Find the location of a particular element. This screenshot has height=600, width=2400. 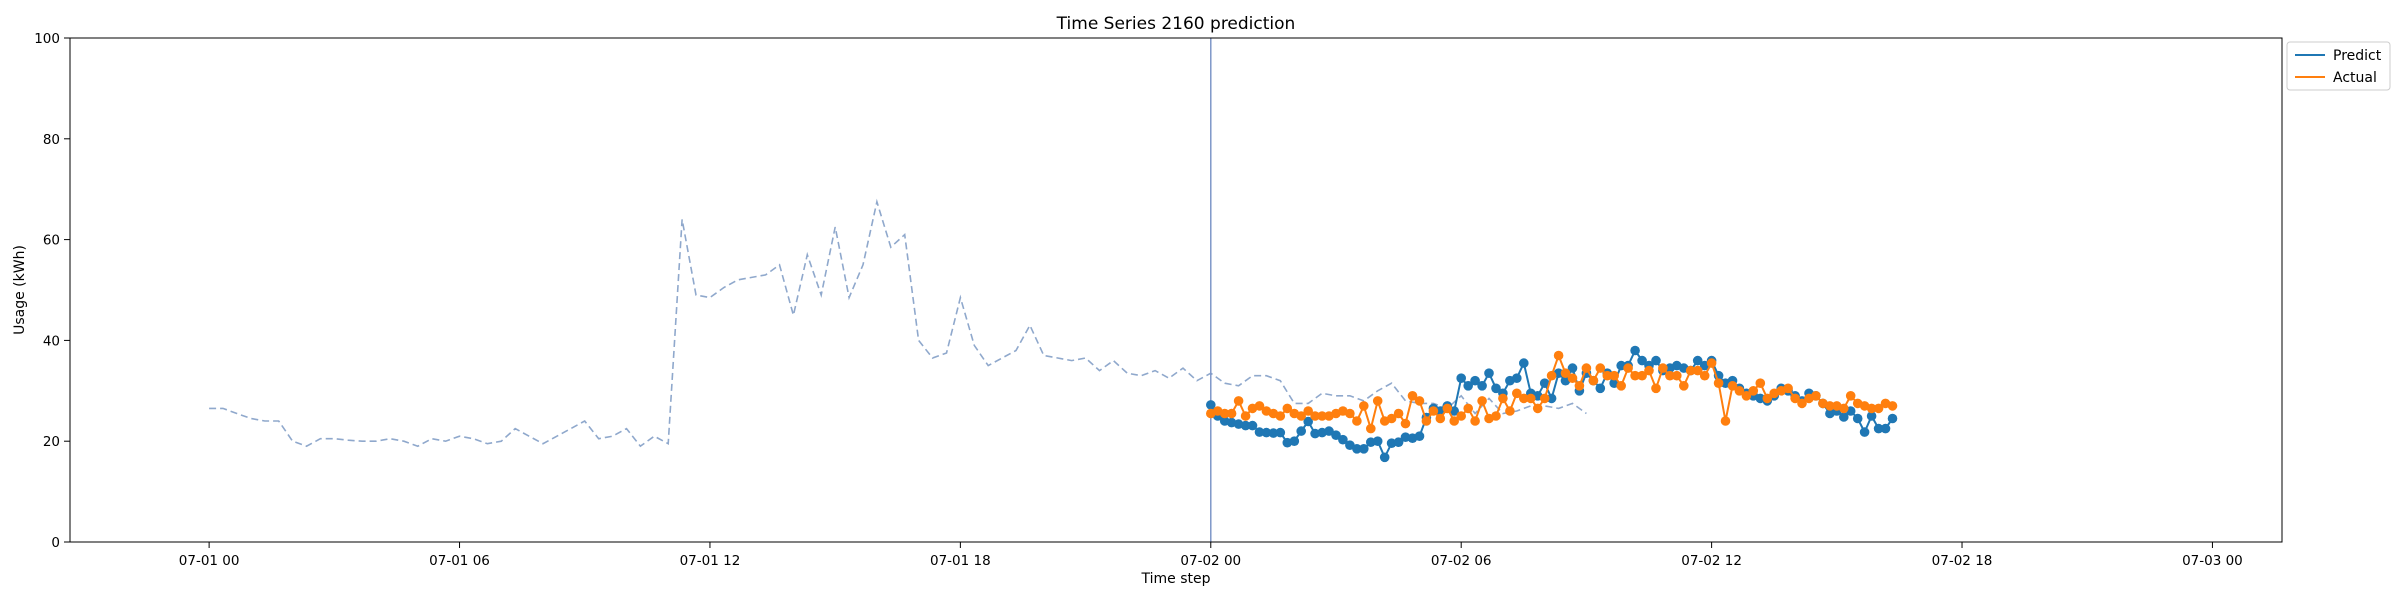

x-tick-label: 07-02 18 is located at coordinates (1962, 561).